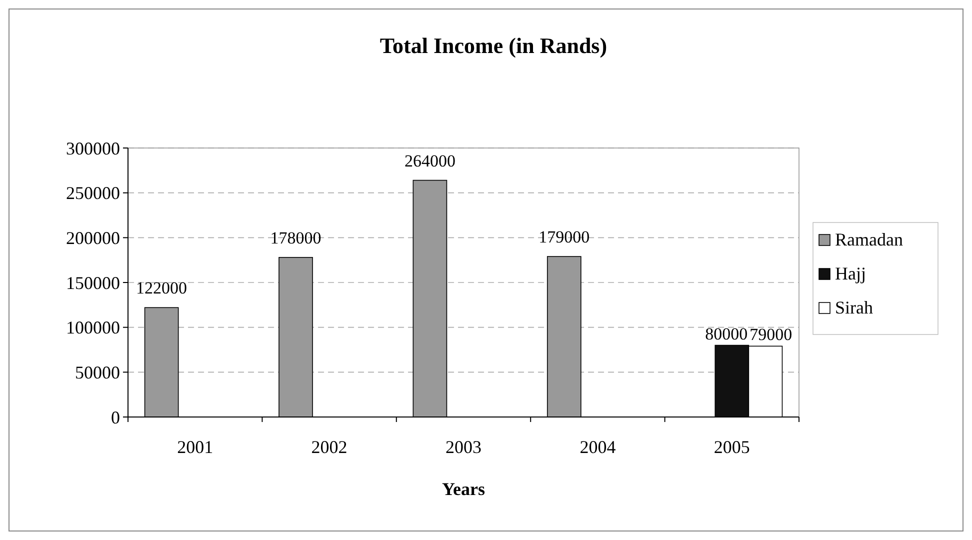  What do you see at coordinates (869, 240) in the screenshot?
I see `legend-label: Ramadan` at bounding box center [869, 240].